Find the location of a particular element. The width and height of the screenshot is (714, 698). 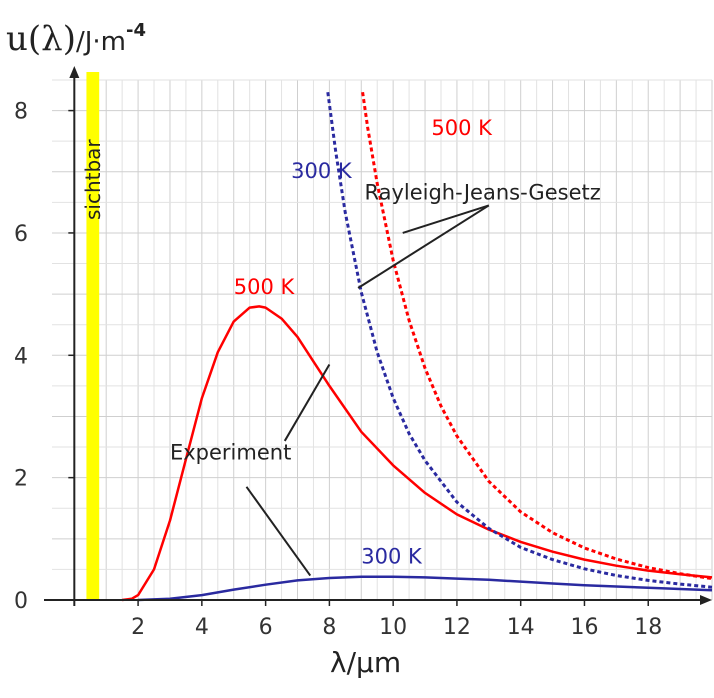

x-tick-label: 12 is located at coordinates (457, 627).